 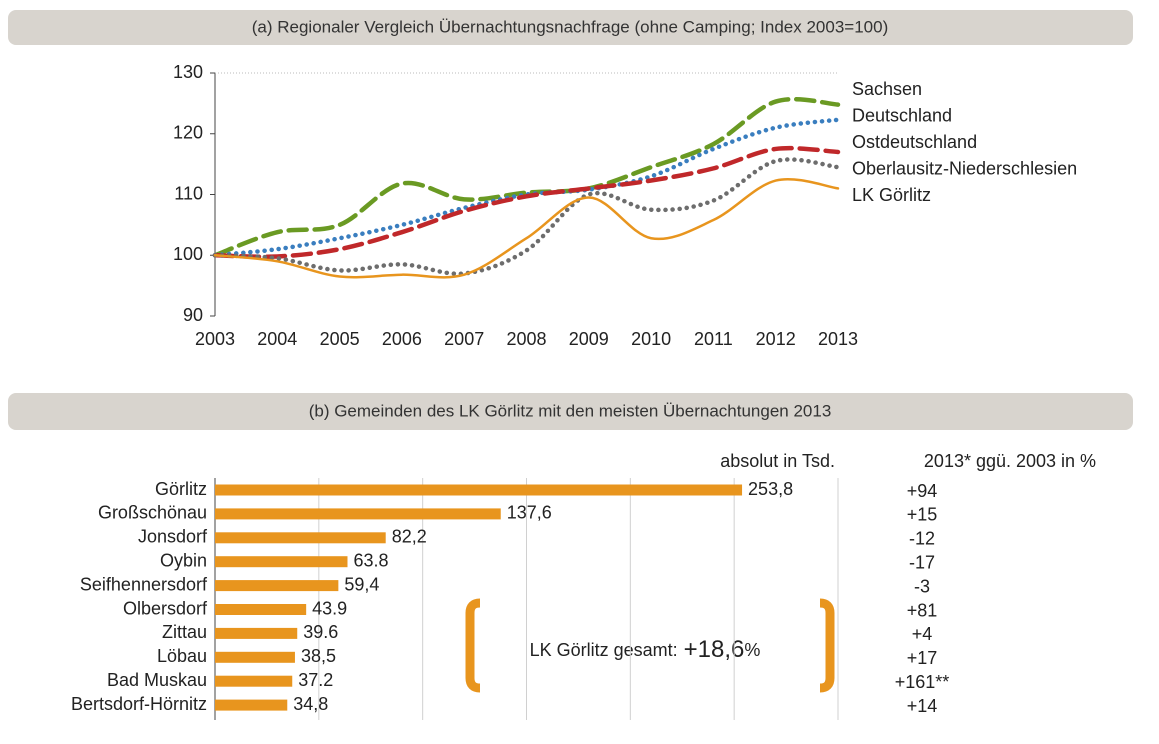 What do you see at coordinates (188, 254) in the screenshot?
I see `y-tick-label: 100` at bounding box center [188, 254].